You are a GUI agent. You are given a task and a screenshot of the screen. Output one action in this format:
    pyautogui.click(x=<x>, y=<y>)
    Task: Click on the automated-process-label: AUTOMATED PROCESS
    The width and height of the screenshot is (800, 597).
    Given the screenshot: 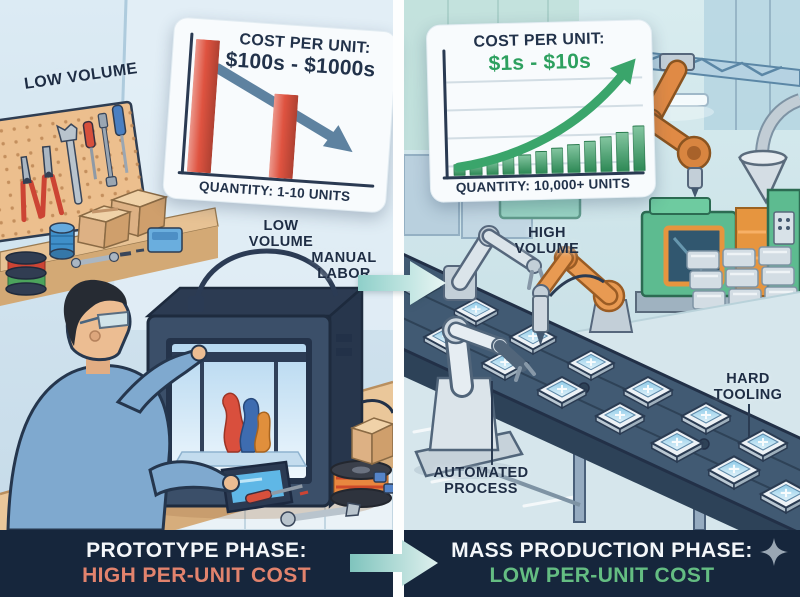 What is the action you would take?
    pyautogui.click(x=481, y=481)
    